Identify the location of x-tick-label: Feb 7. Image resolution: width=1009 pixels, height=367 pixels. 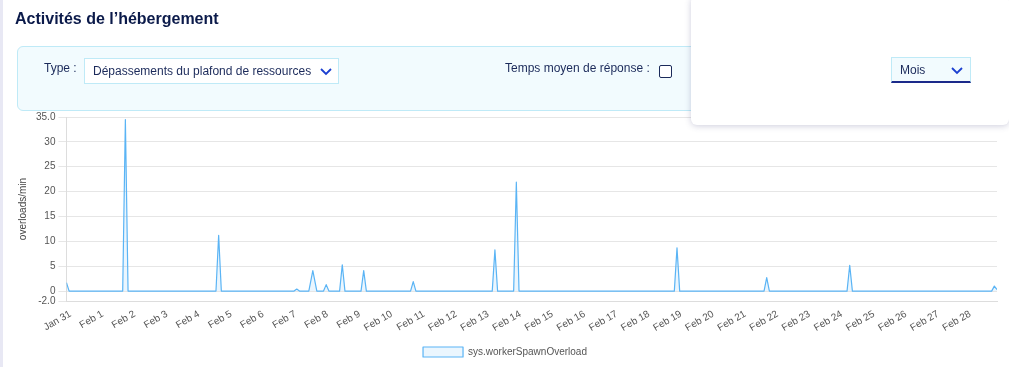
(284, 319).